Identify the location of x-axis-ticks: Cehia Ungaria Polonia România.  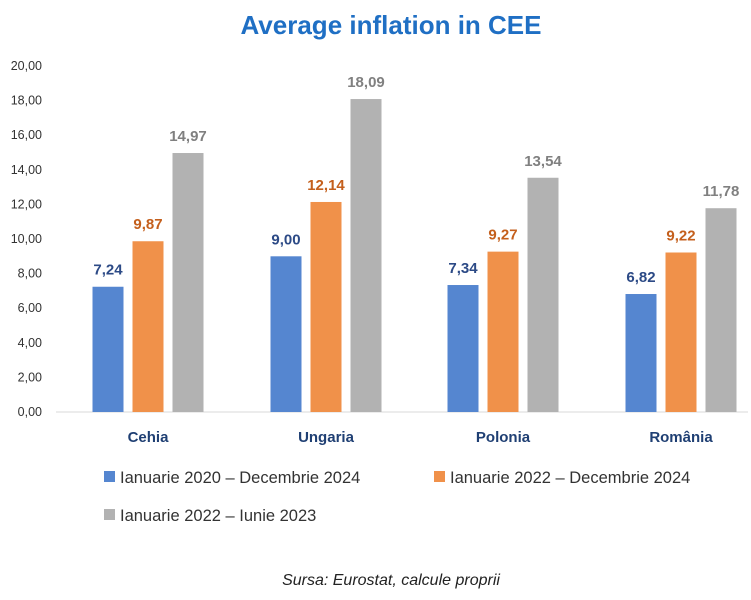
(421, 437).